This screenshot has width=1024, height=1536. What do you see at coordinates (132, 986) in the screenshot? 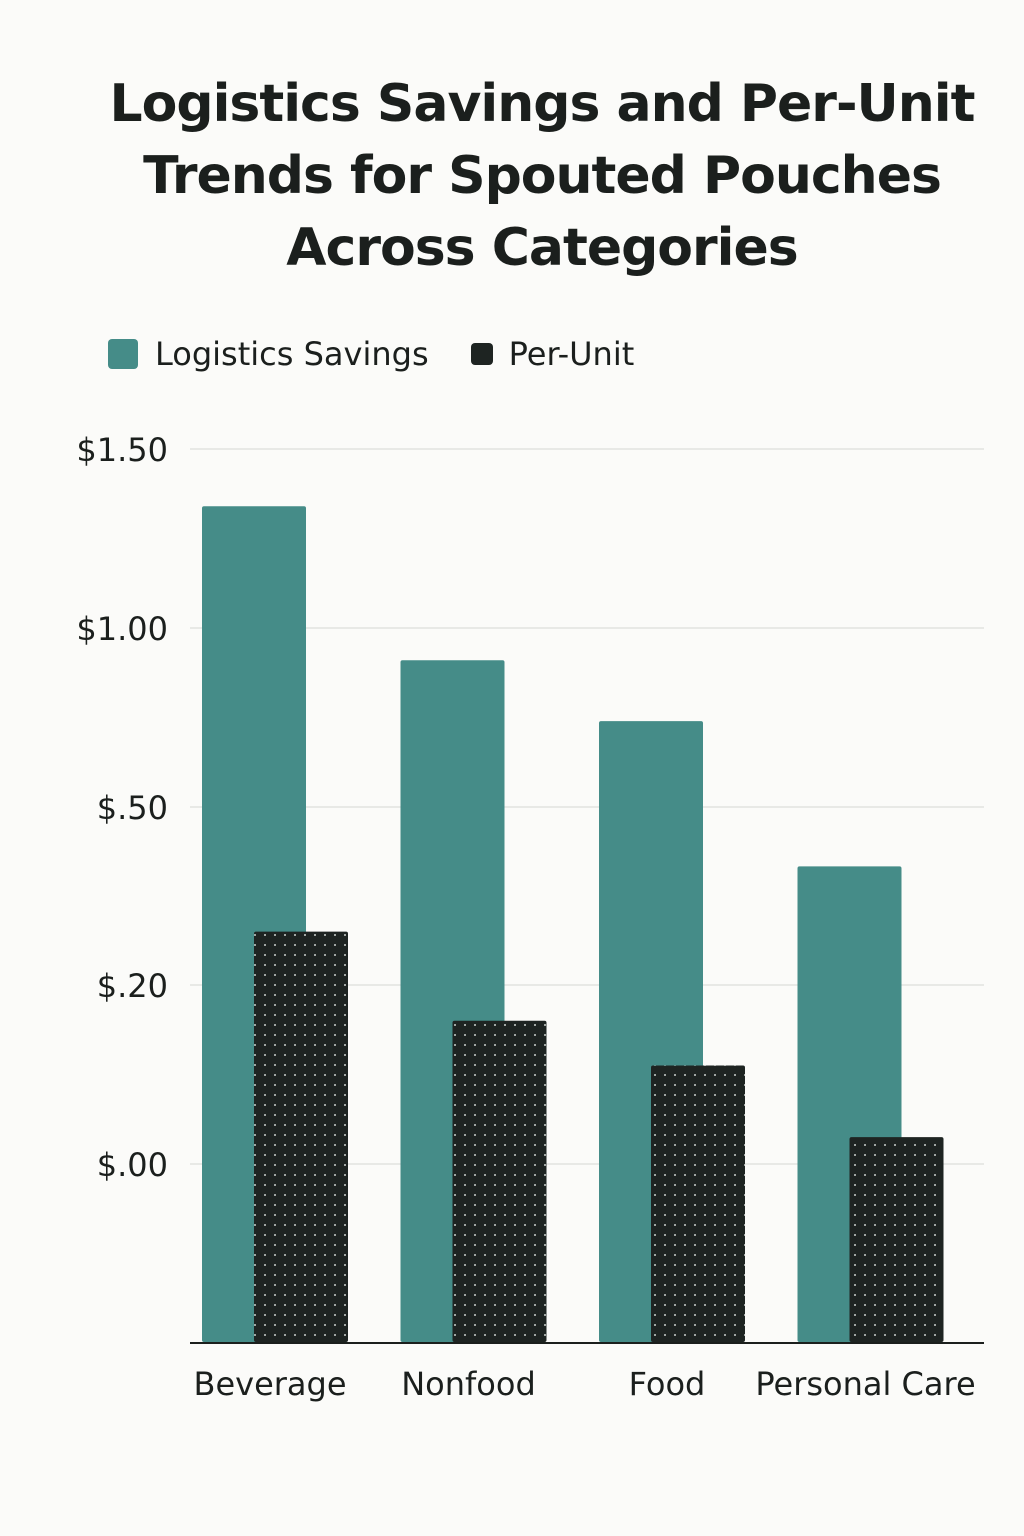
I see `y-tick-label-1: $.20` at bounding box center [132, 986].